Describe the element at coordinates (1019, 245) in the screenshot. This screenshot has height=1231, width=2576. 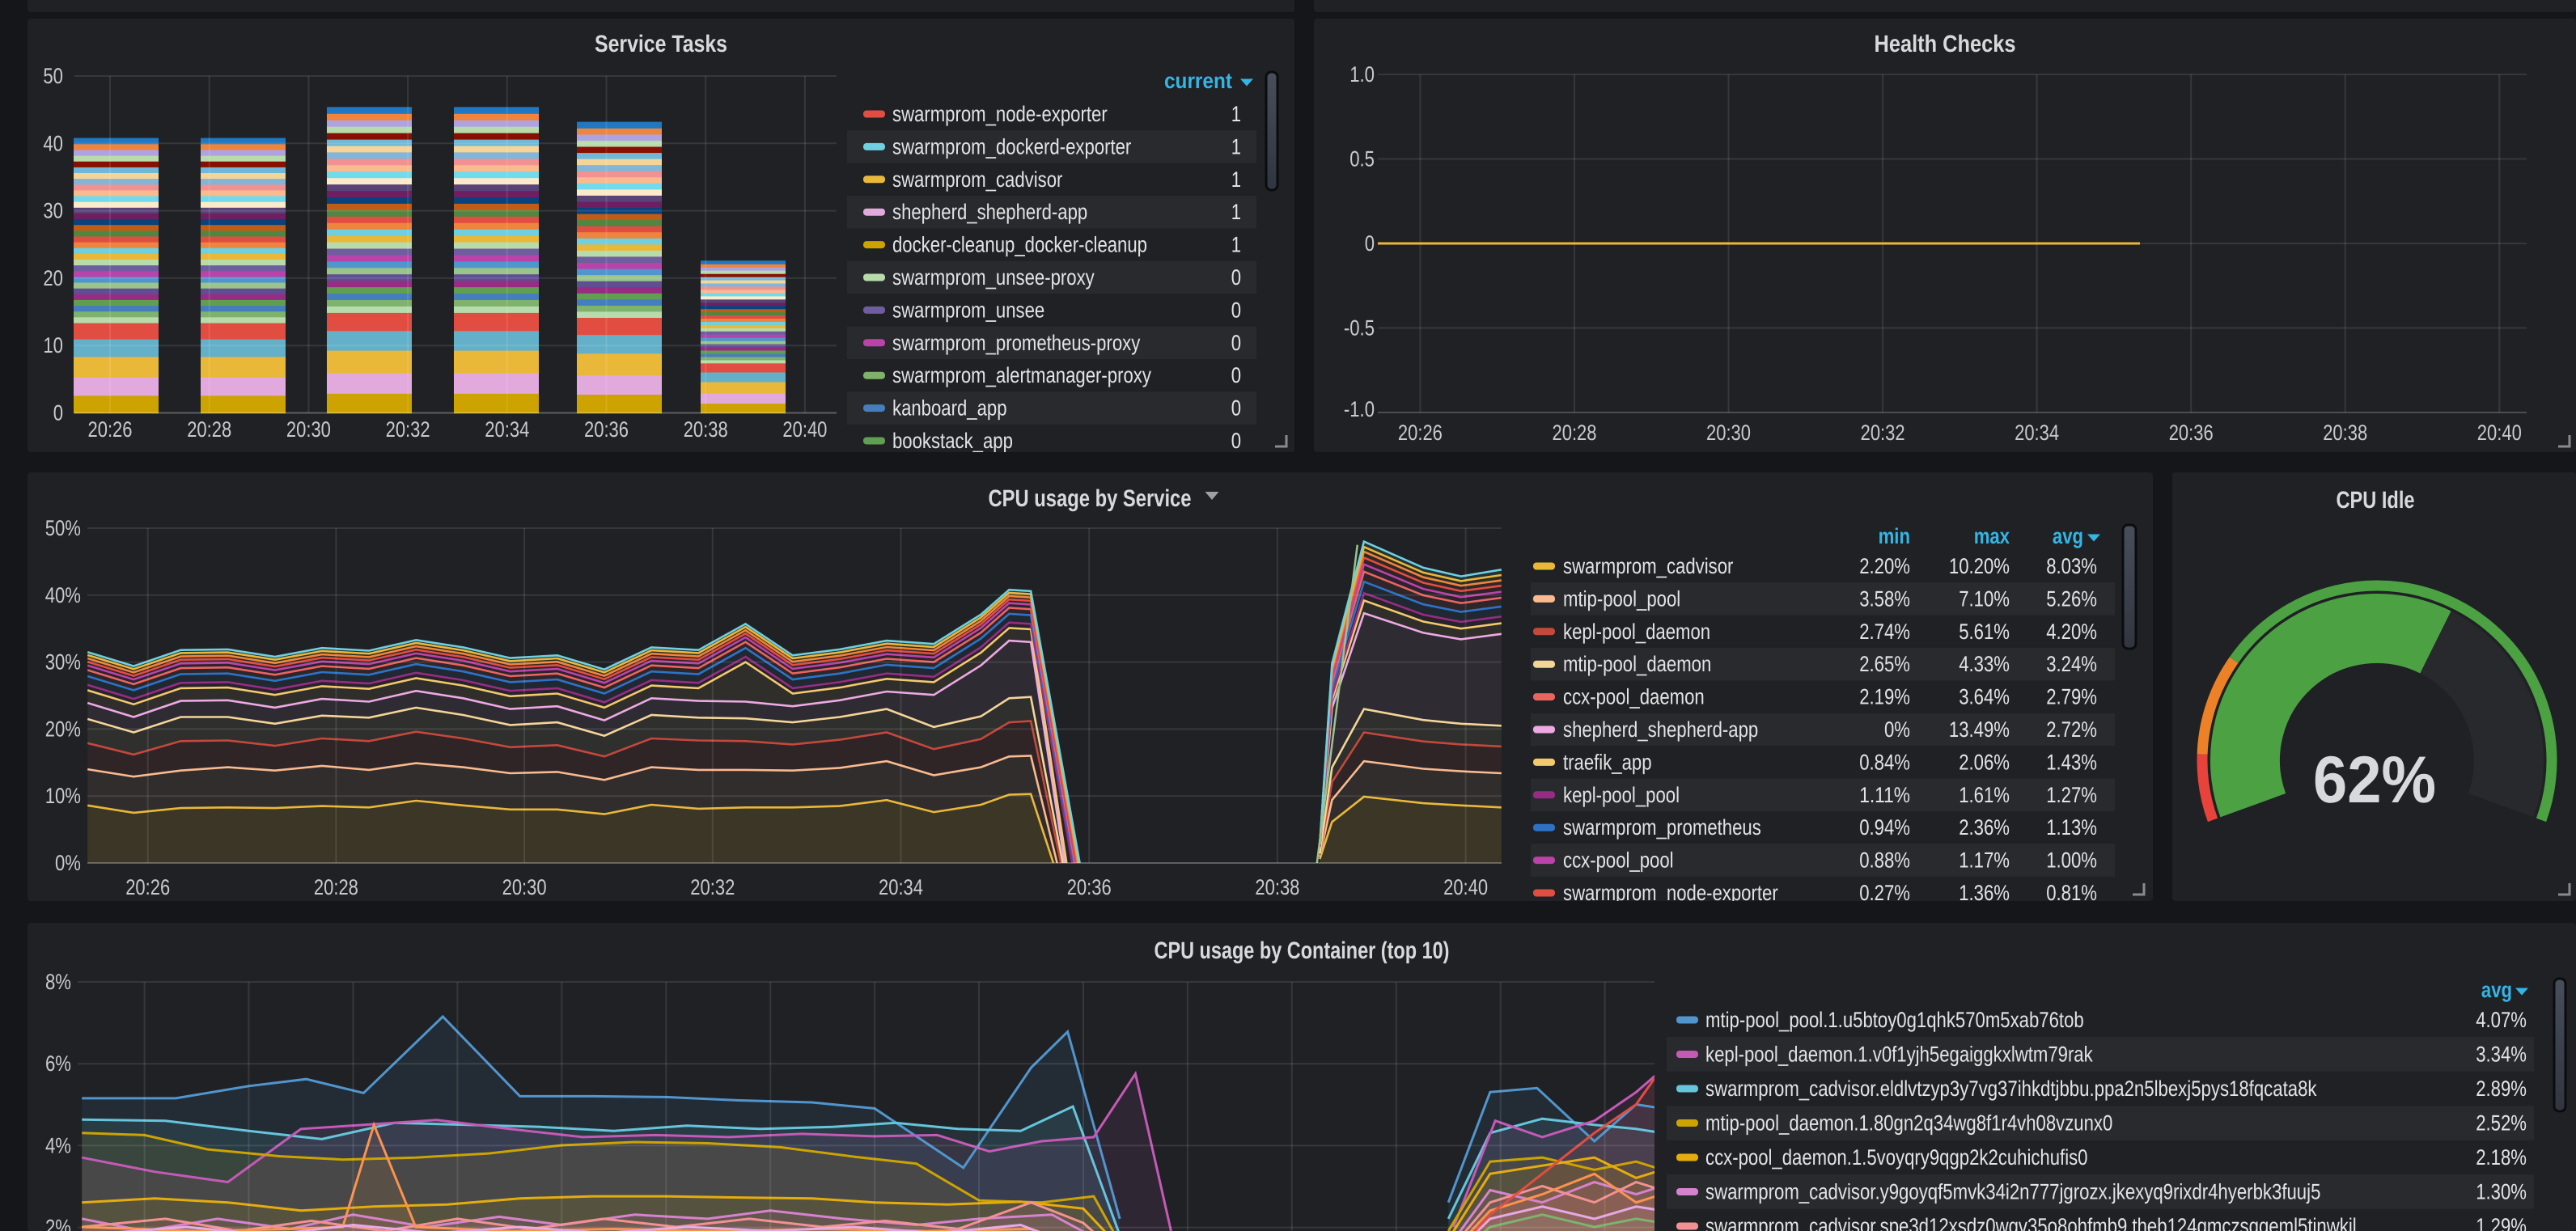
I see `svg-text: docker-cleanup_docker-cleanup` at that location.